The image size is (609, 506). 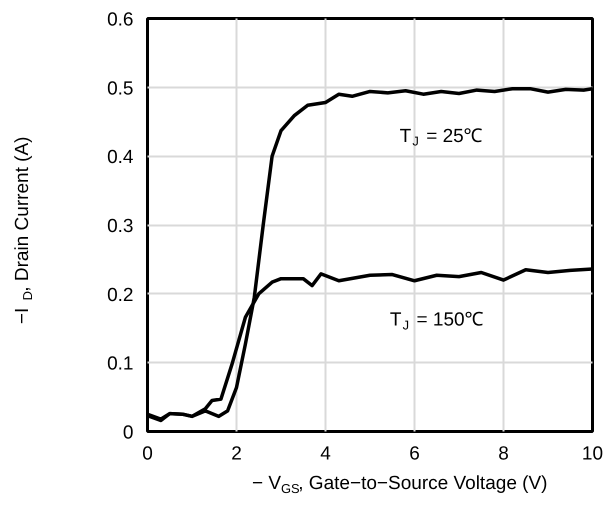 What do you see at coordinates (120, 295) in the screenshot?
I see `y-tick-label: 0.2` at bounding box center [120, 295].